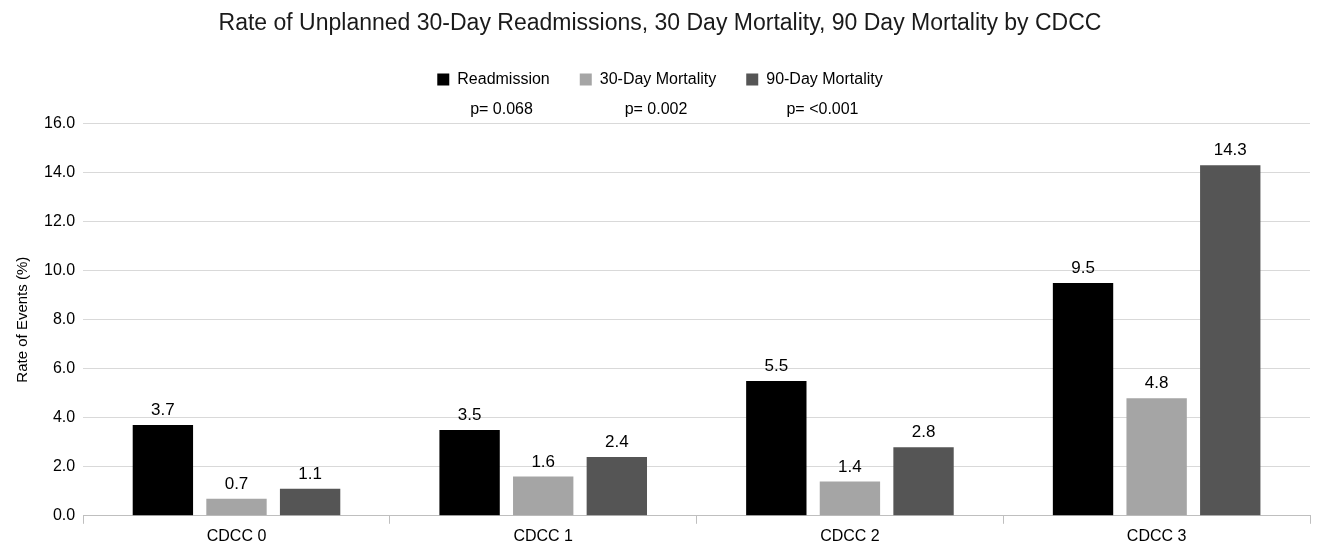 The width and height of the screenshot is (1330, 553). What do you see at coordinates (617, 442) in the screenshot?
I see `data-label: 2.4` at bounding box center [617, 442].